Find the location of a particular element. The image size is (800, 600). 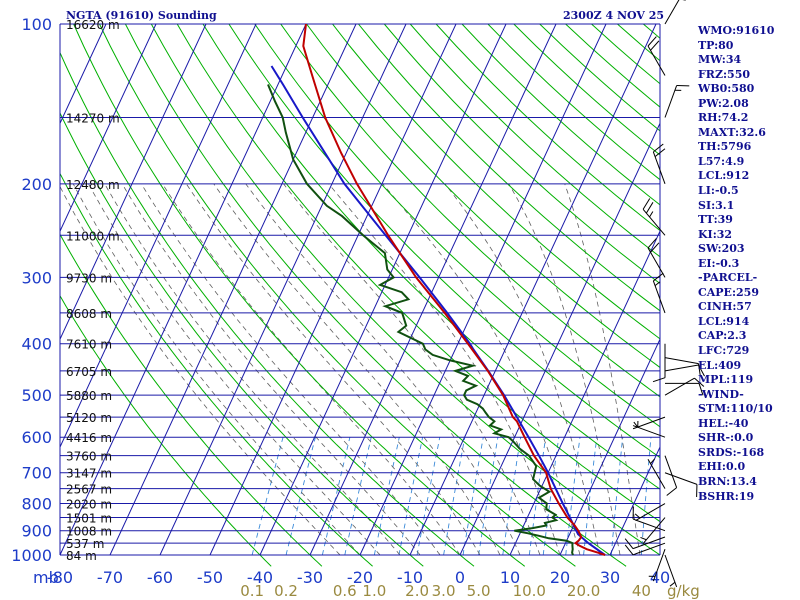

height-label: 16620 m is located at coordinates (93, 25).